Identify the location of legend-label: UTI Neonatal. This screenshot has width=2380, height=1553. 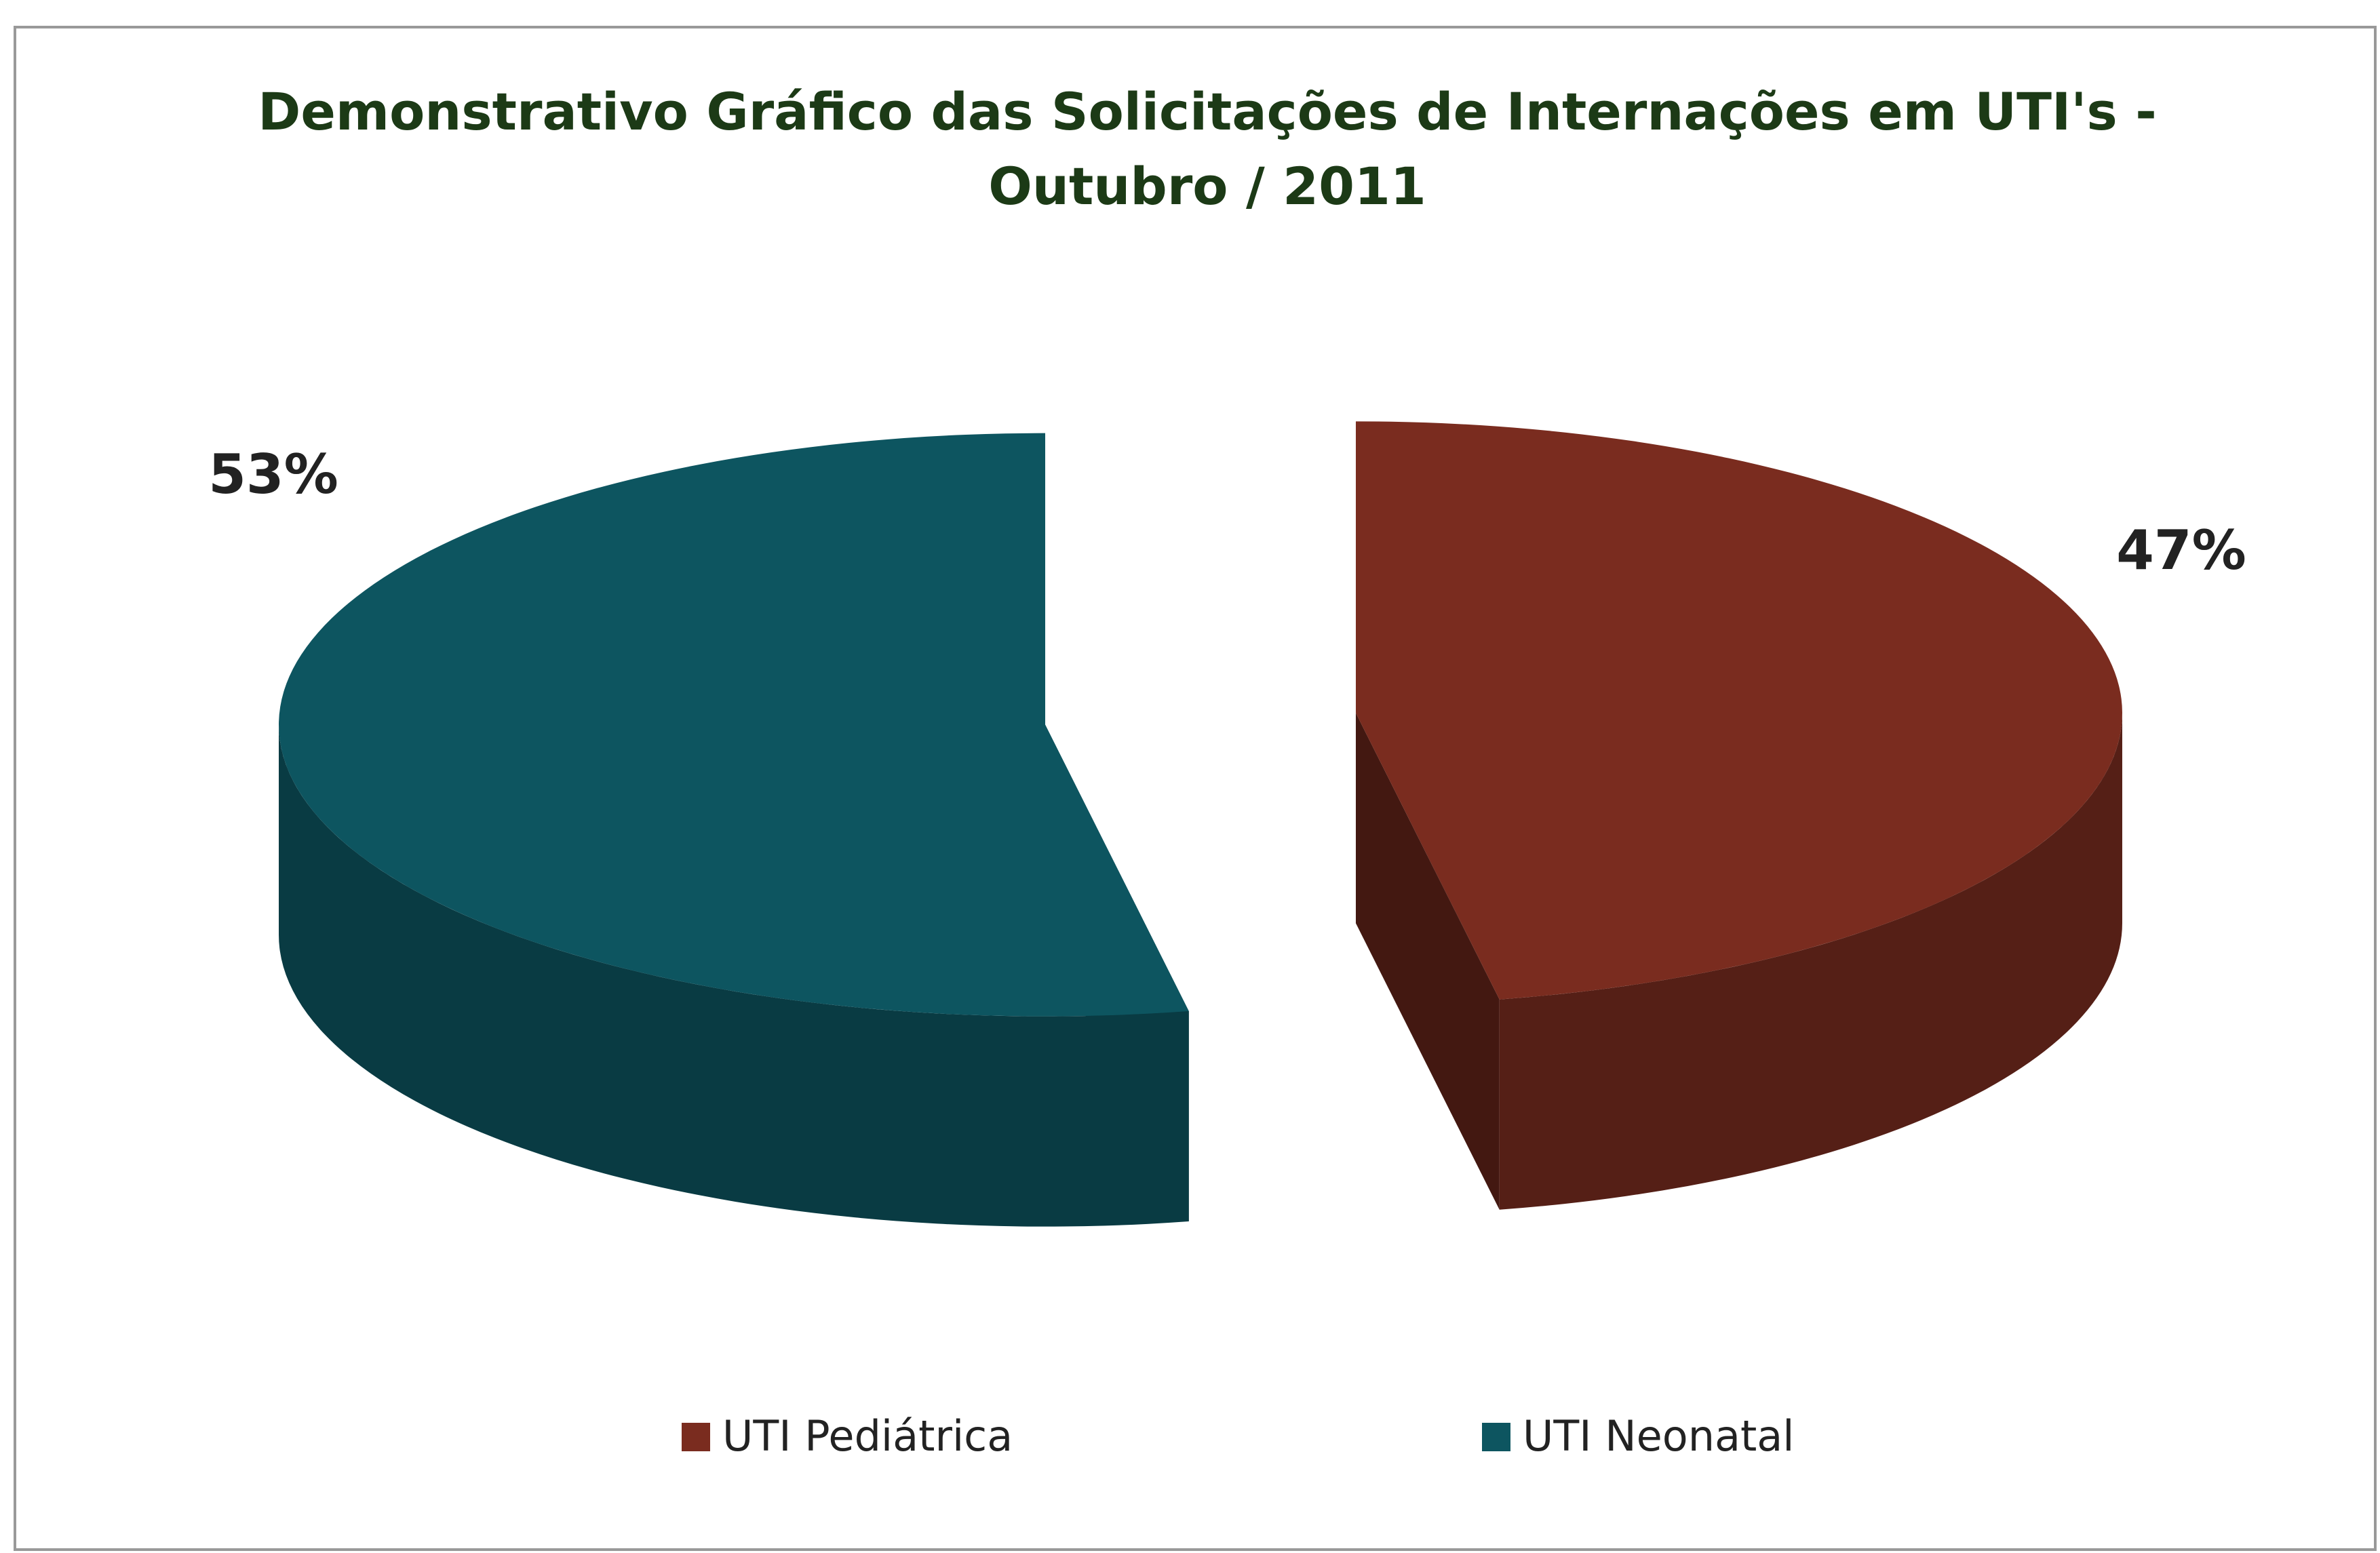
(1659, 1436).